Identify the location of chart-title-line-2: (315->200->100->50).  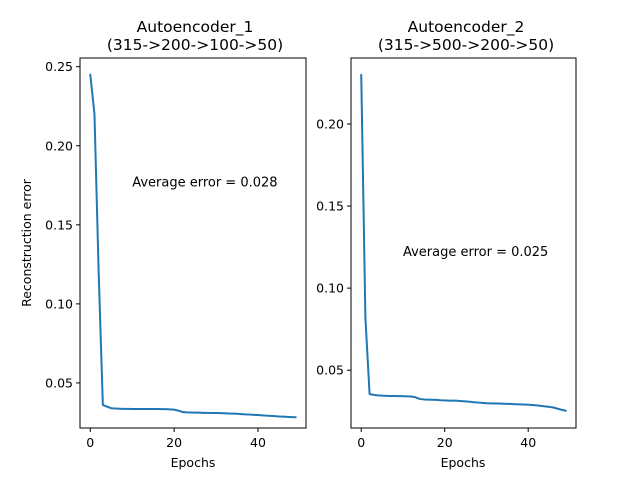
(195, 45).